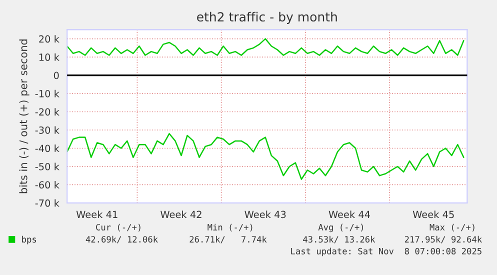 Image resolution: width=497 pixels, height=275 pixels. What do you see at coordinates (228, 240) in the screenshot?
I see `text: 26.71k/ 7.74k` at bounding box center [228, 240].